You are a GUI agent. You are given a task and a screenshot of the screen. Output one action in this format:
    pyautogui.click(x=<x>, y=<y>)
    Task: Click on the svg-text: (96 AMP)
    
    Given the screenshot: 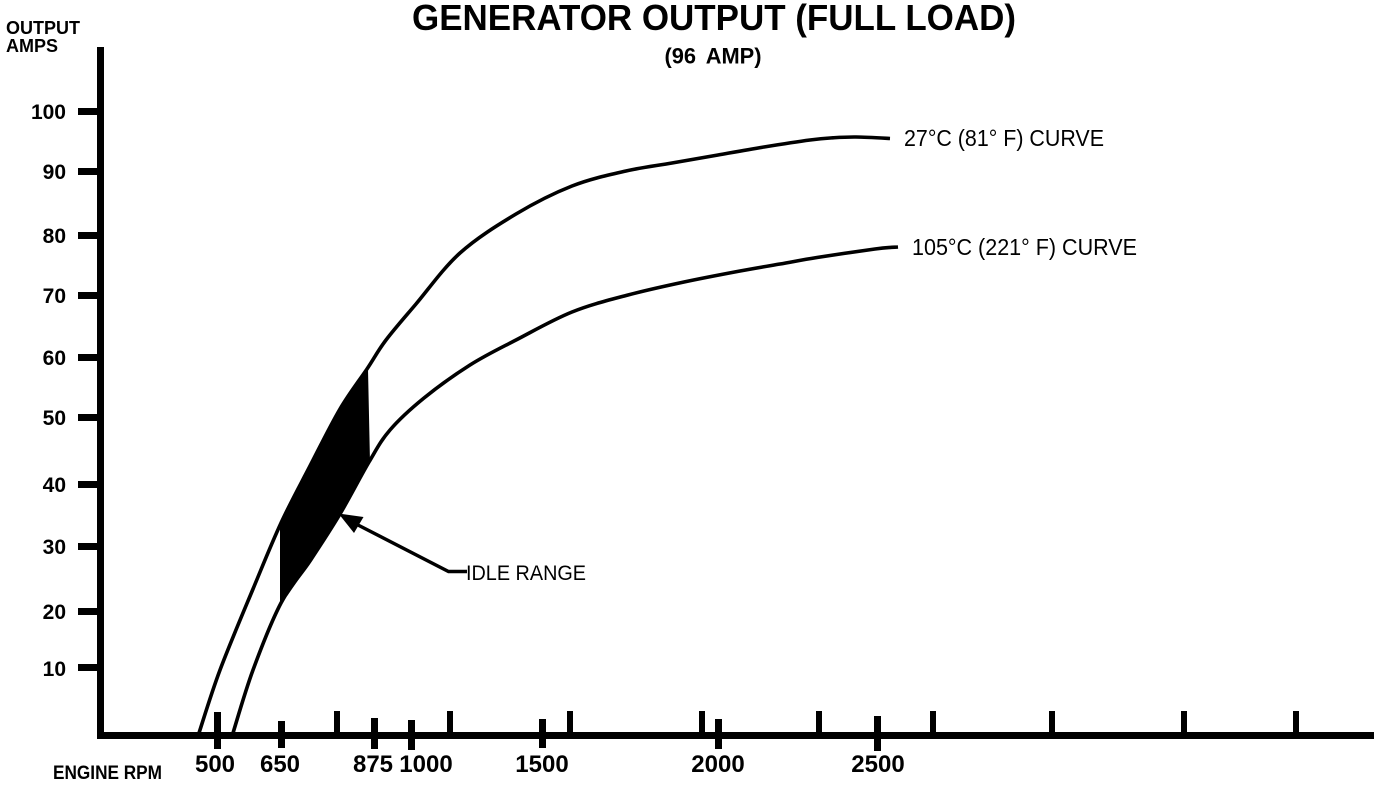 What is the action you would take?
    pyautogui.click(x=713, y=56)
    